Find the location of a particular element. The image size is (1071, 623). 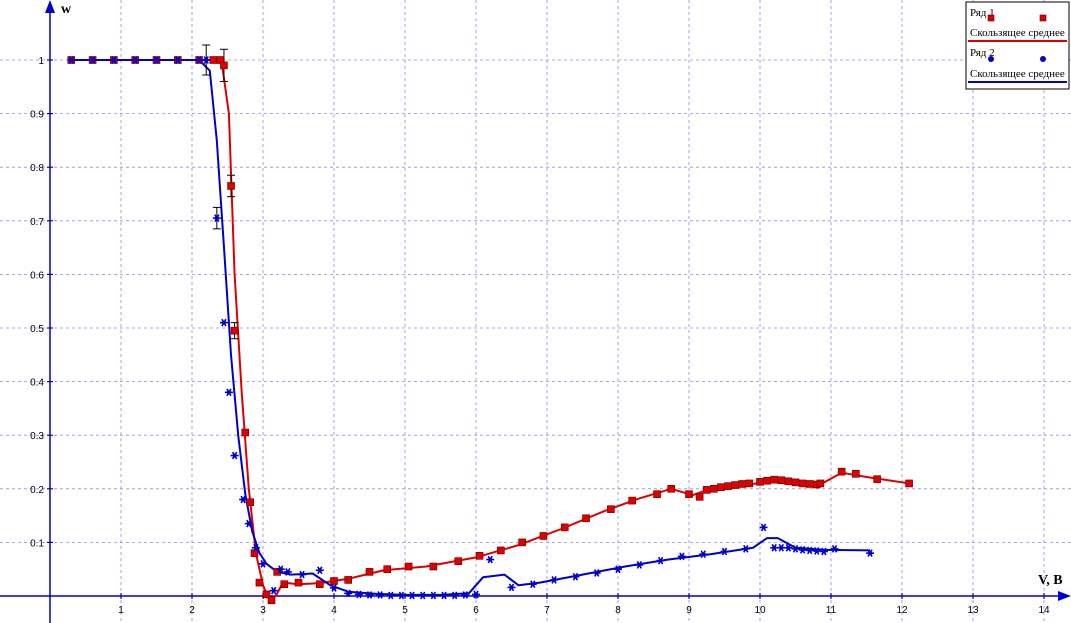

y-tick-label: 0.7 is located at coordinates (37, 222).